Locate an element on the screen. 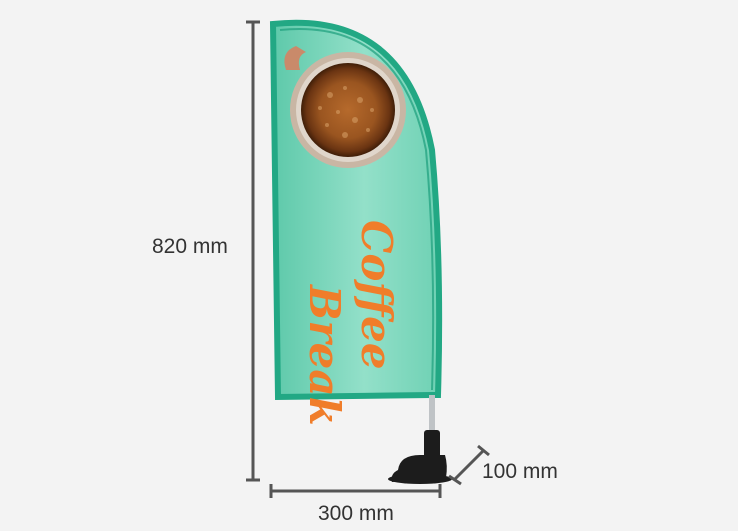  suction-base is located at coordinates (420, 457).